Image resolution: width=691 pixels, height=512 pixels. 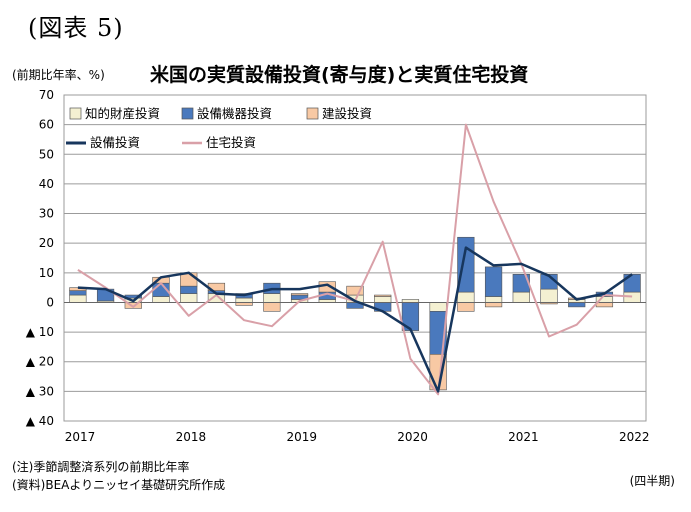 I want to click on y-tick-label: 10, so click(x=46, y=273).